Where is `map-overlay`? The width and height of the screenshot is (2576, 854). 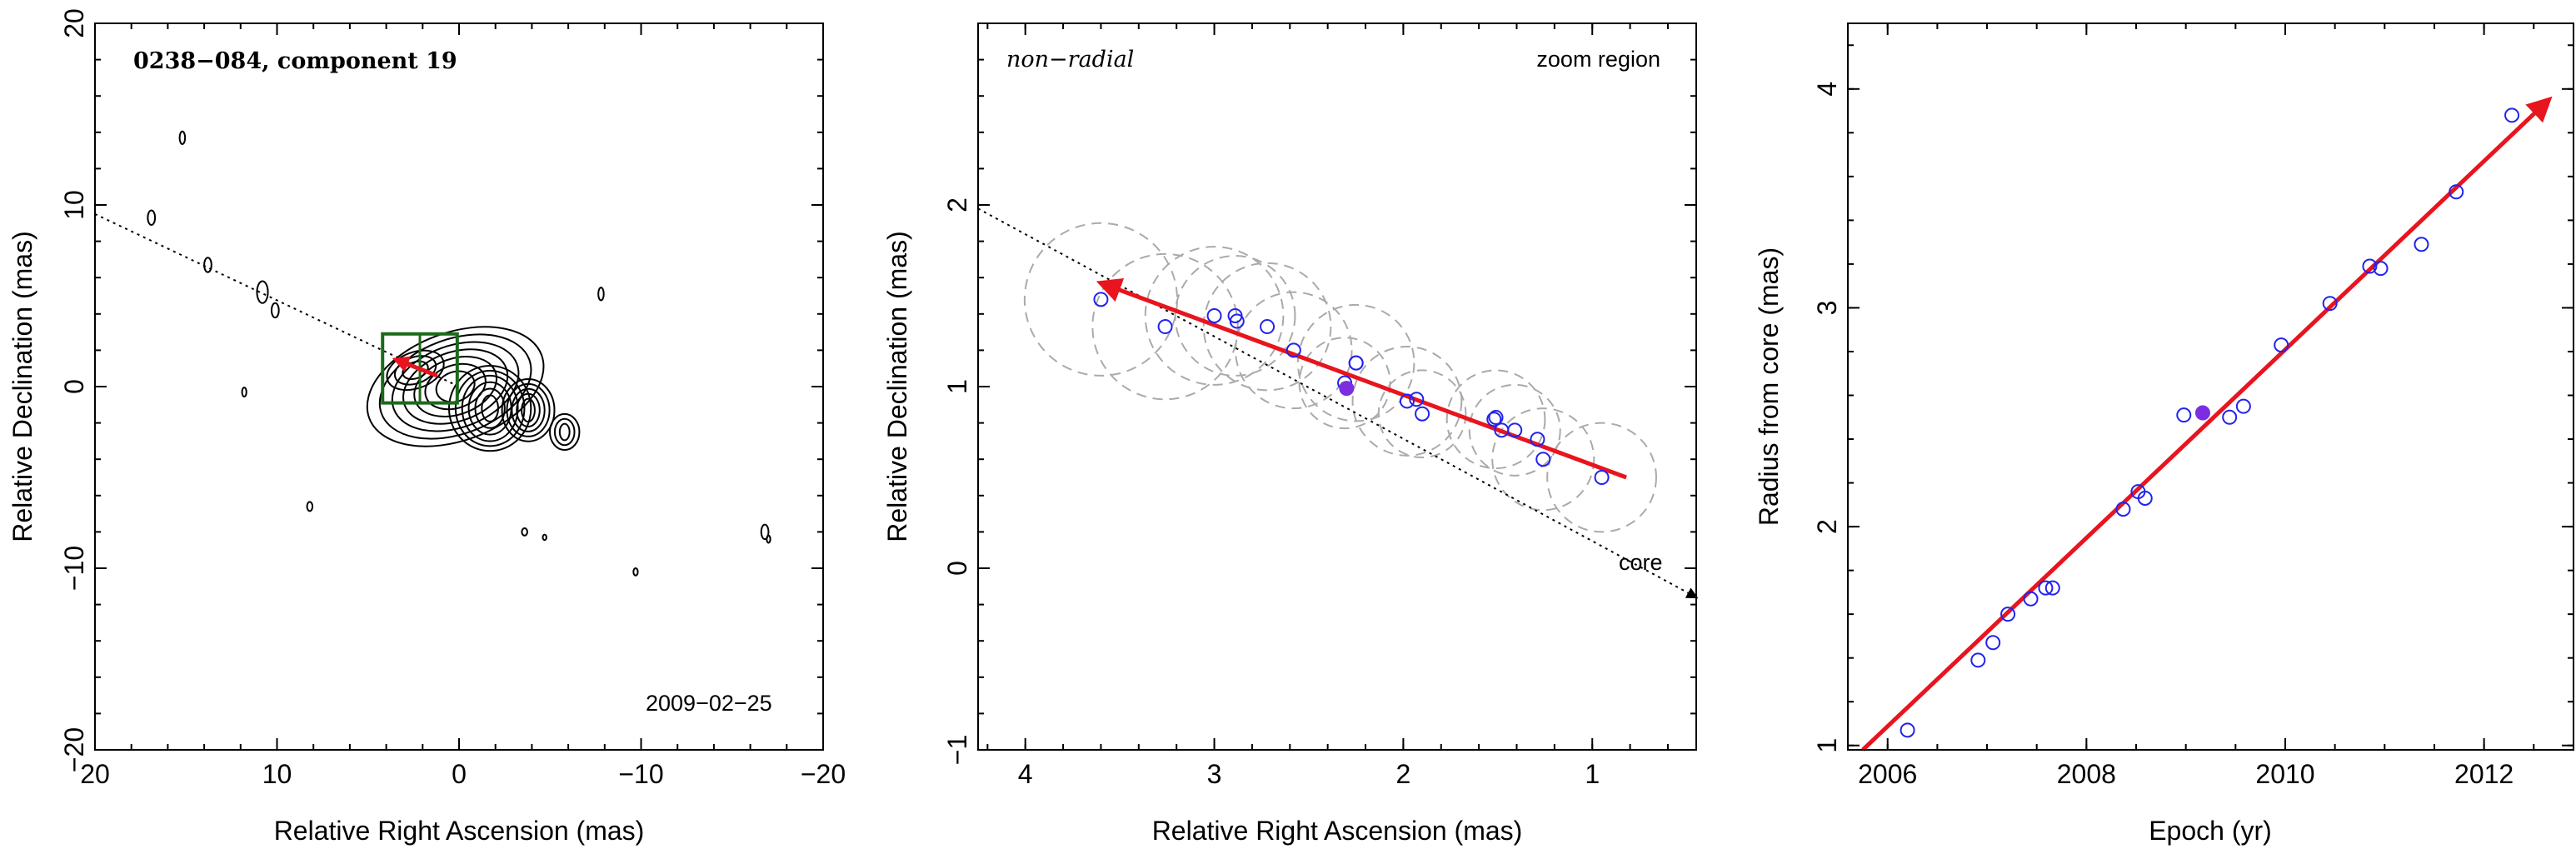
map-overlay is located at coordinates (277, 308).